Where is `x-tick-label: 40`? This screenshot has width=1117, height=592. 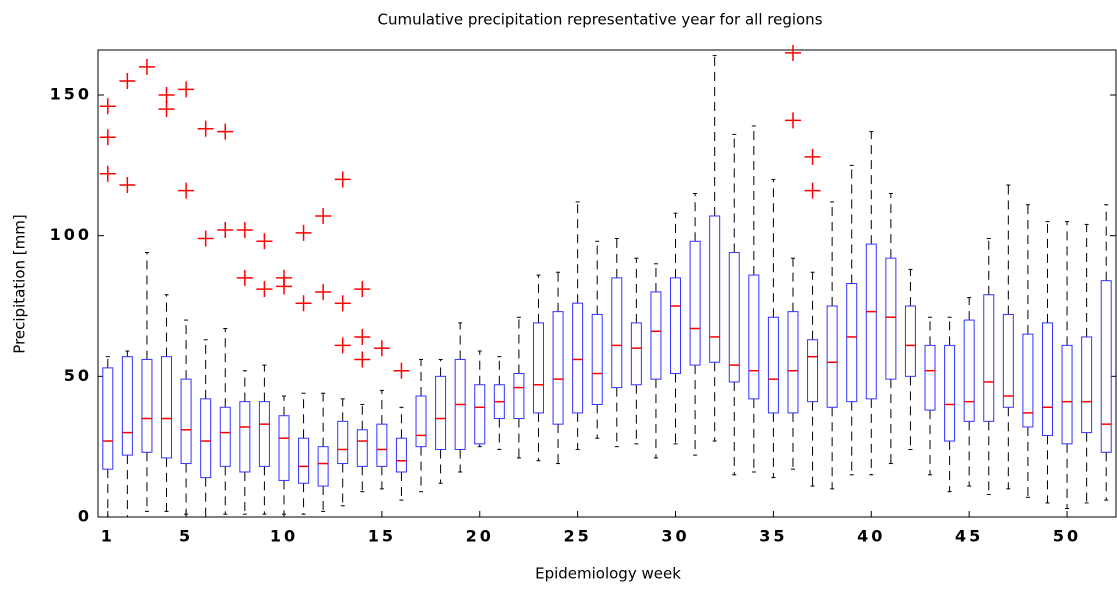
x-tick-label: 40 is located at coordinates (871, 536).